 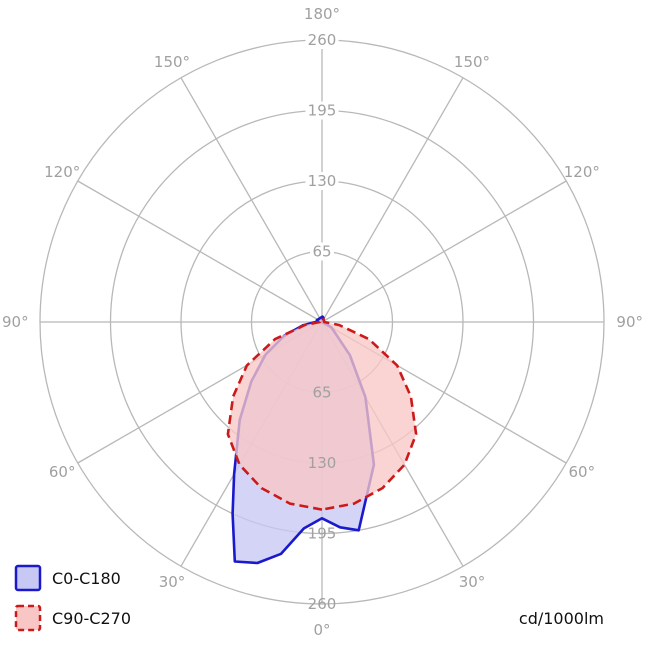 I want to click on ring-label-195-bottom: 195, so click(x=322, y=534).